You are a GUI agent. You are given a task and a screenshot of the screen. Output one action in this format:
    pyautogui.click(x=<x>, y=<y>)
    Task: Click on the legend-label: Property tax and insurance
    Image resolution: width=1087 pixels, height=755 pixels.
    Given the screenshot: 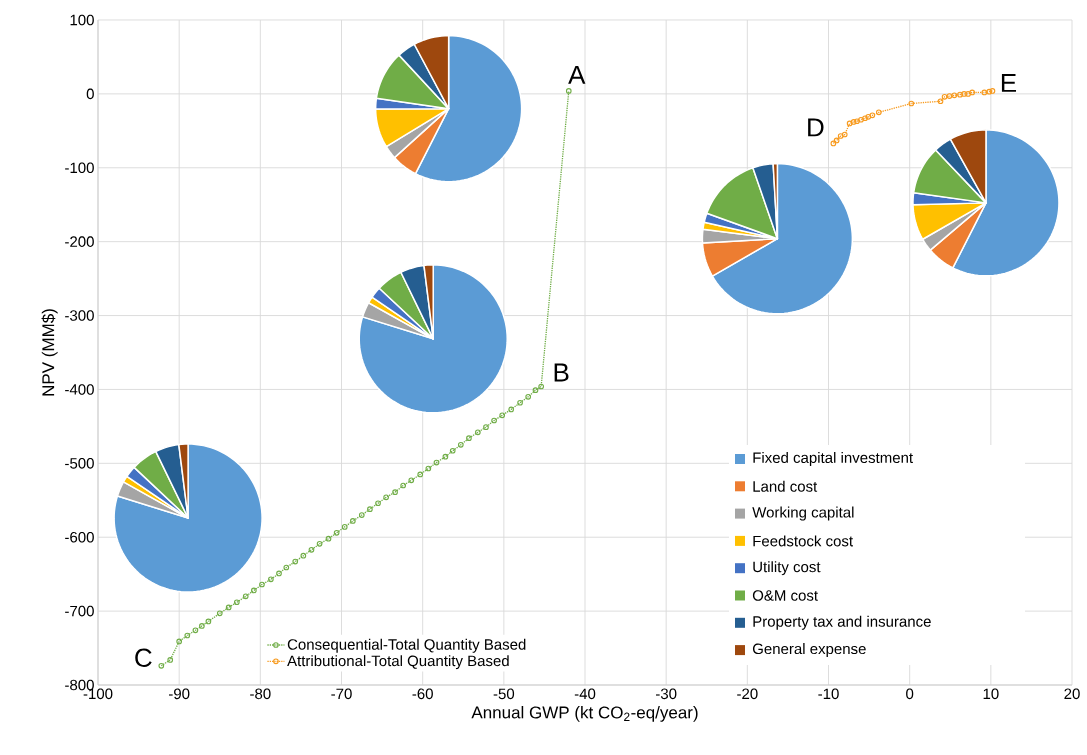 What is the action you would take?
    pyautogui.click(x=842, y=622)
    